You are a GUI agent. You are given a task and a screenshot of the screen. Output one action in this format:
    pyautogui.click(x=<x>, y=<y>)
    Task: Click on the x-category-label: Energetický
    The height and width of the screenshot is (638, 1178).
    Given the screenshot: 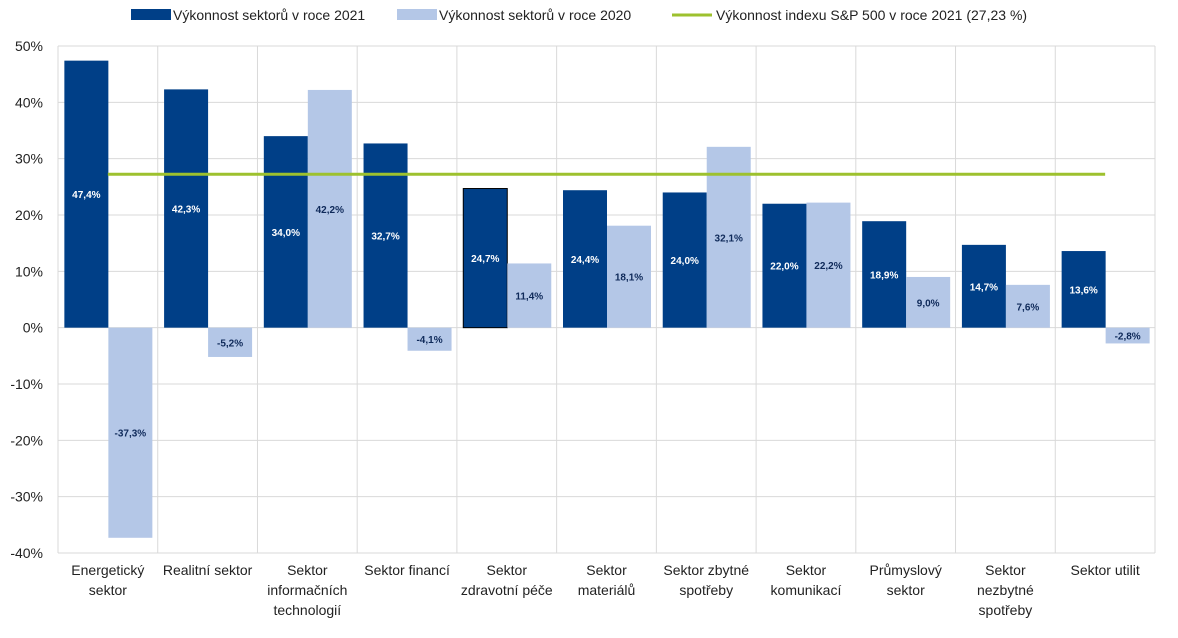 What is the action you would take?
    pyautogui.click(x=107, y=570)
    